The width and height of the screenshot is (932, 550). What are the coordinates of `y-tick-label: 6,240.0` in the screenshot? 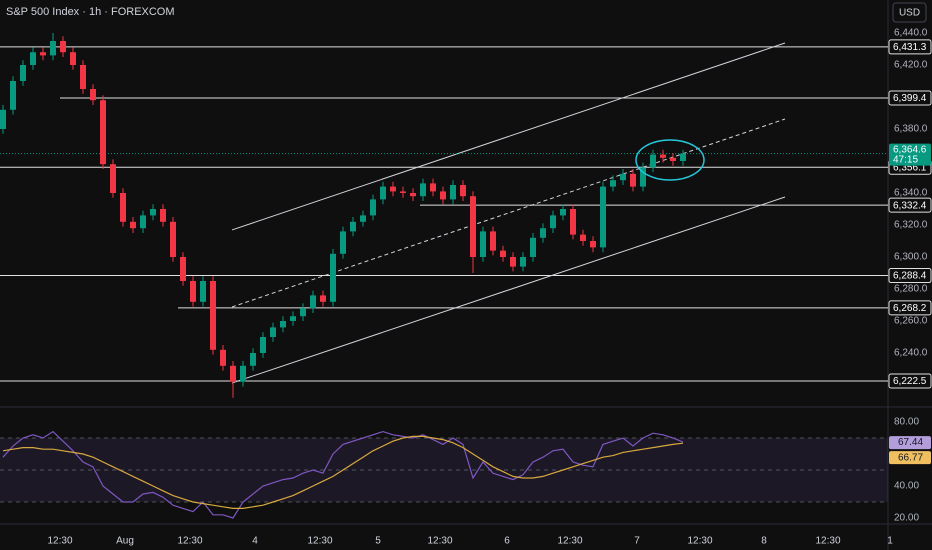 It's located at (911, 353).